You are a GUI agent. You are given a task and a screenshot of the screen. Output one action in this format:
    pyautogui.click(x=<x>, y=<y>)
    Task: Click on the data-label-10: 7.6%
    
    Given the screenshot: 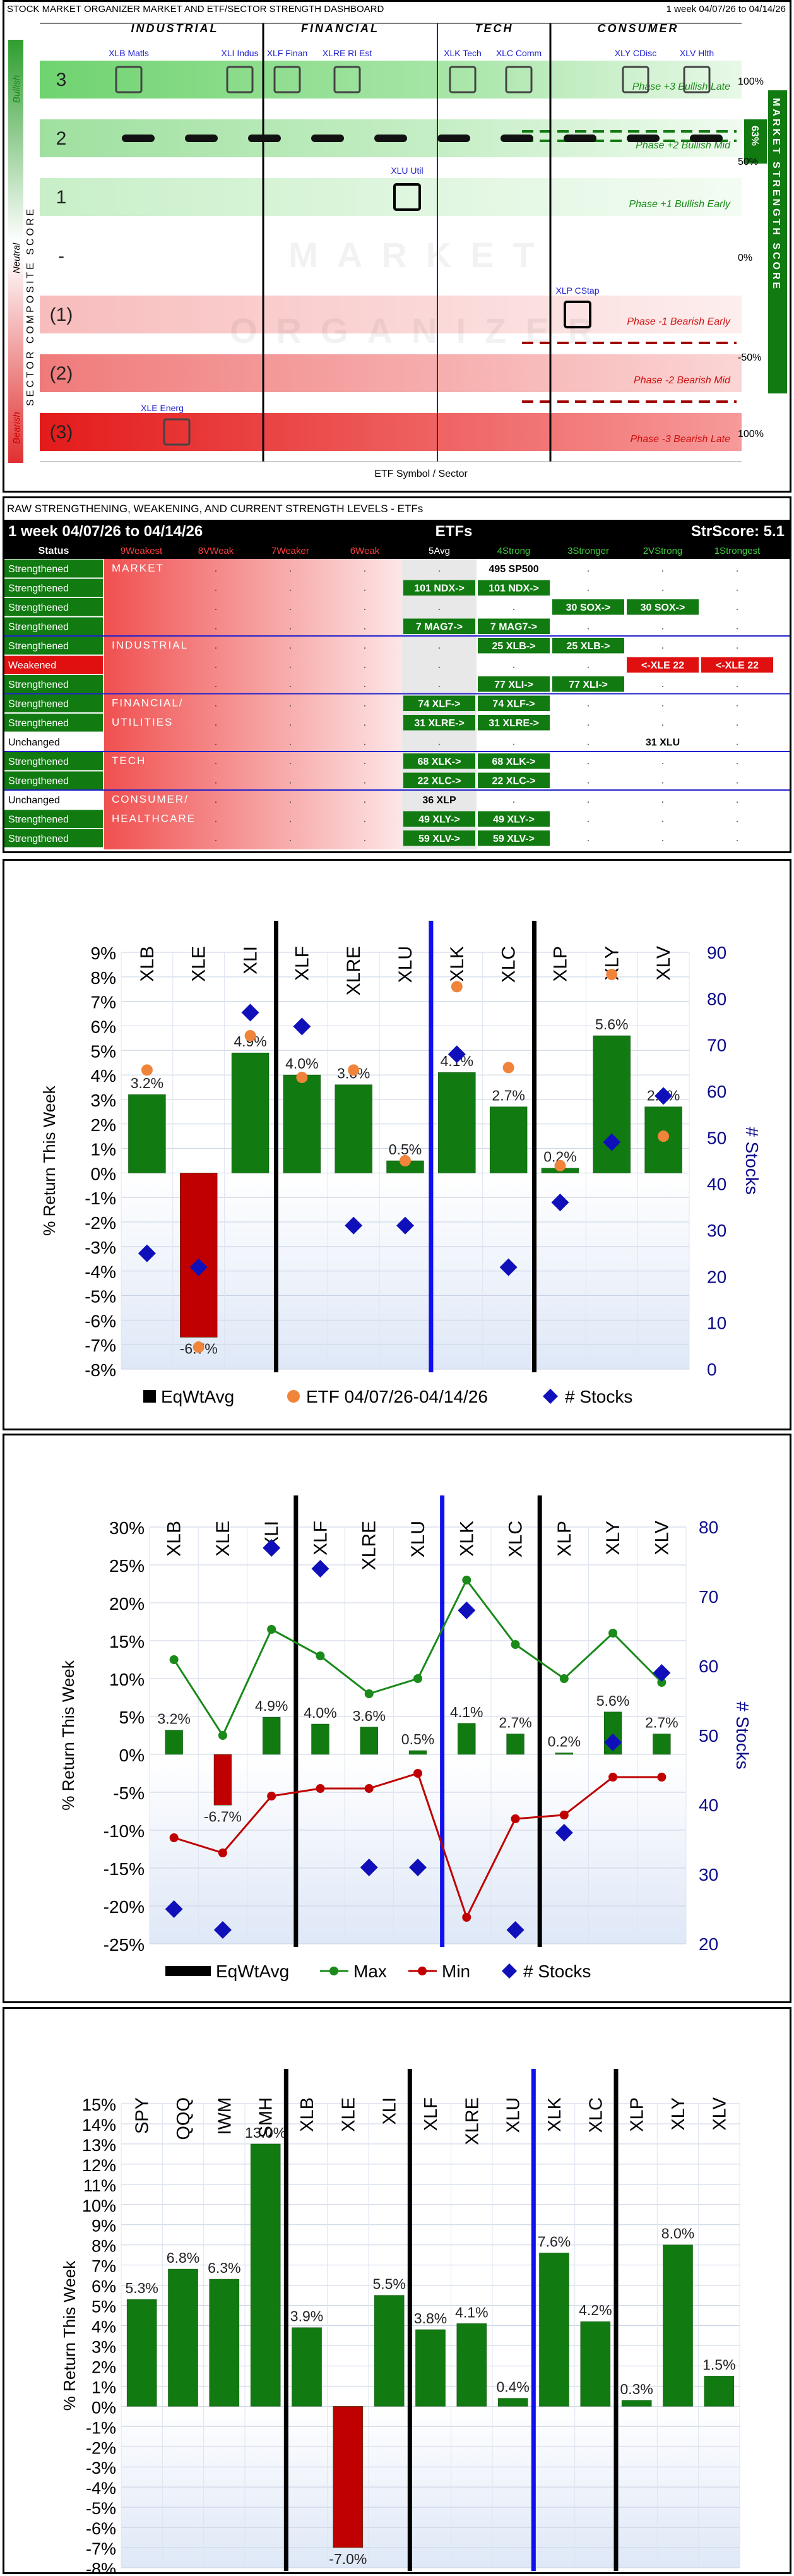 What is the action you would take?
    pyautogui.click(x=554, y=2241)
    